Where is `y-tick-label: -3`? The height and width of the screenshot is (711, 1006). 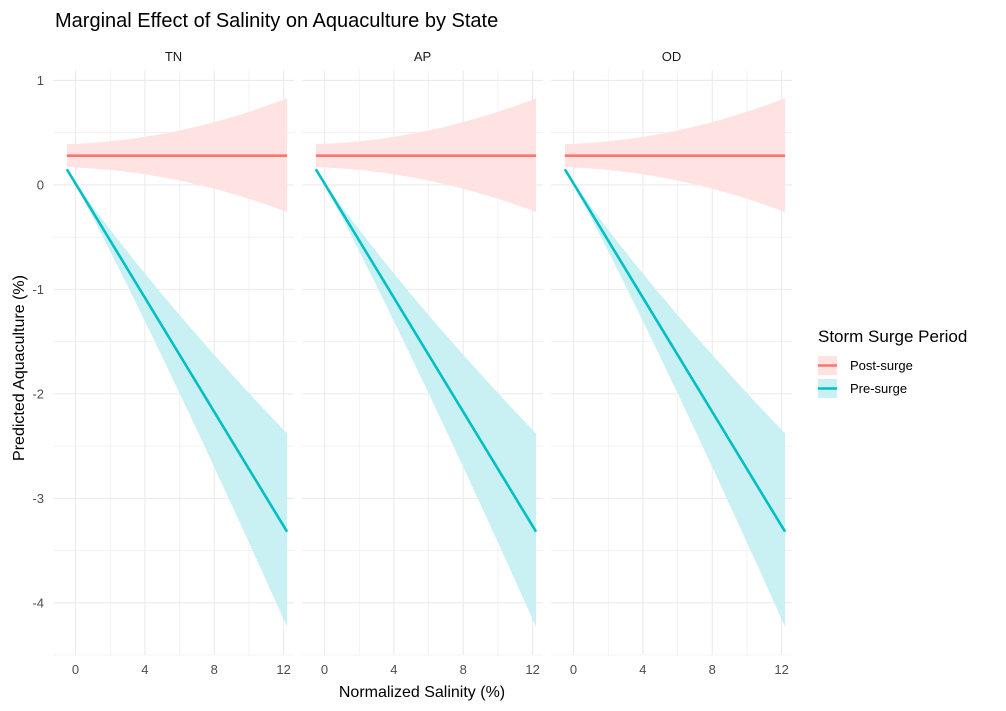
y-tick-label: -3 is located at coordinates (38, 498).